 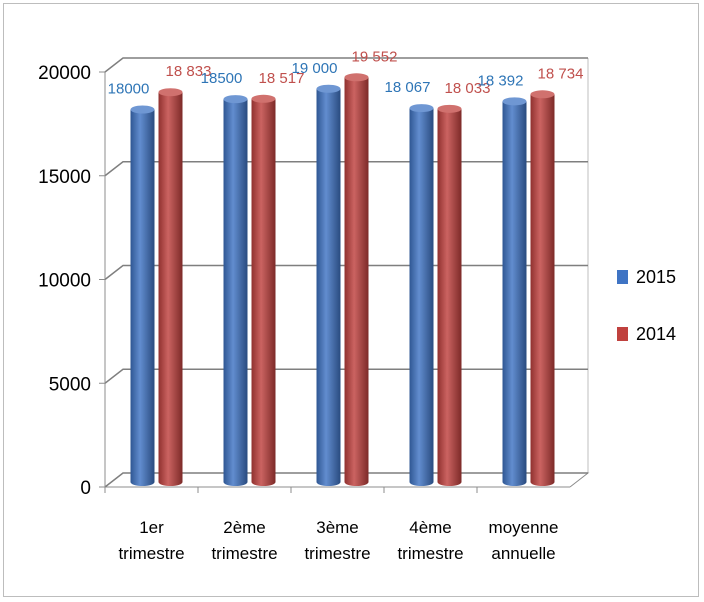 What do you see at coordinates (222, 78) in the screenshot?
I see `data-label: 18500` at bounding box center [222, 78].